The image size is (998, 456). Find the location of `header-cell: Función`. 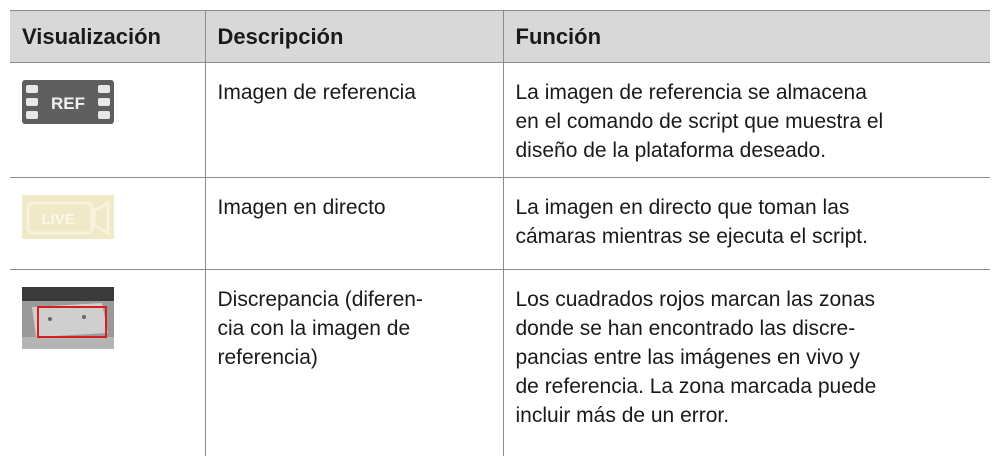

header-cell: Función is located at coordinates (746, 36).